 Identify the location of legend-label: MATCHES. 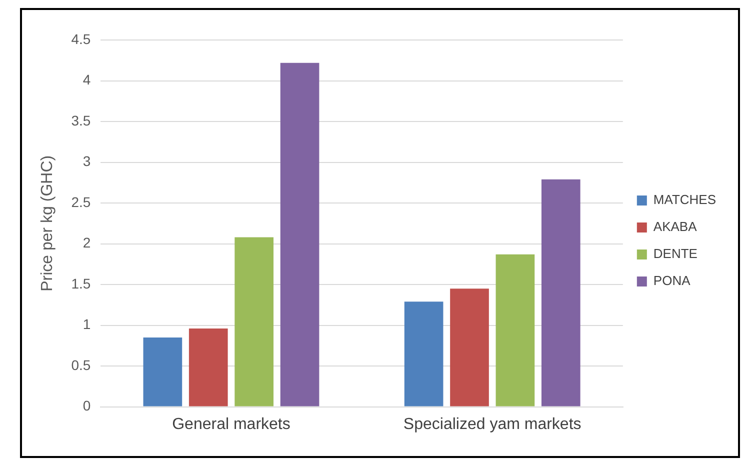
(684, 200).